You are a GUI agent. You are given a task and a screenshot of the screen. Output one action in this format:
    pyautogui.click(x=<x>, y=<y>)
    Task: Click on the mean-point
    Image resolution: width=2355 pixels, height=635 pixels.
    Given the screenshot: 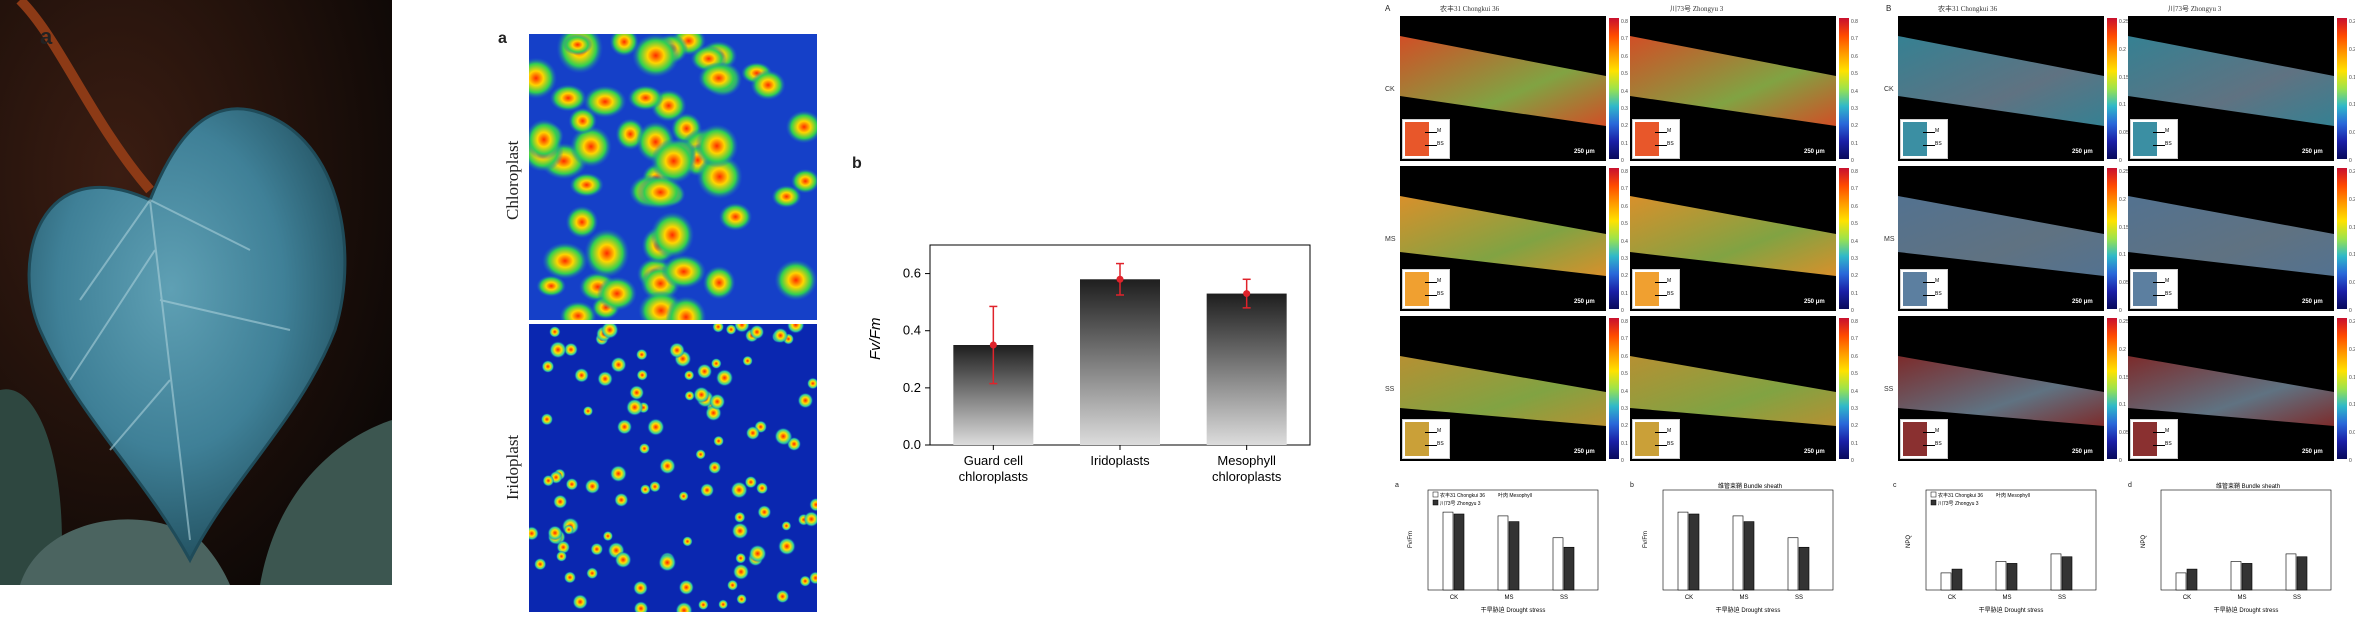 What is the action you would take?
    pyautogui.click(x=993, y=345)
    